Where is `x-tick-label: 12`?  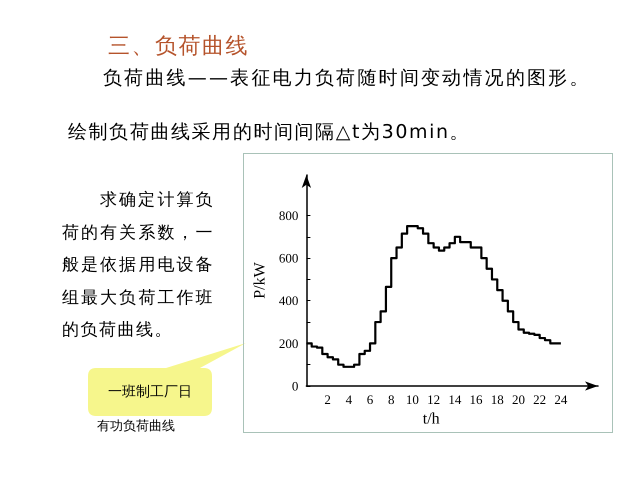
x-tick-label: 12 is located at coordinates (433, 399).